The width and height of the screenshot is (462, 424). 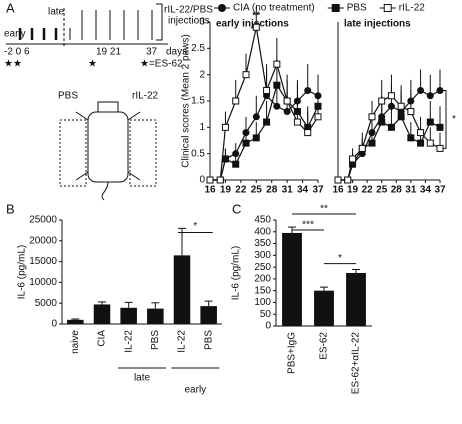 I want to click on y-tick-label: 350, so click(x=262, y=243).